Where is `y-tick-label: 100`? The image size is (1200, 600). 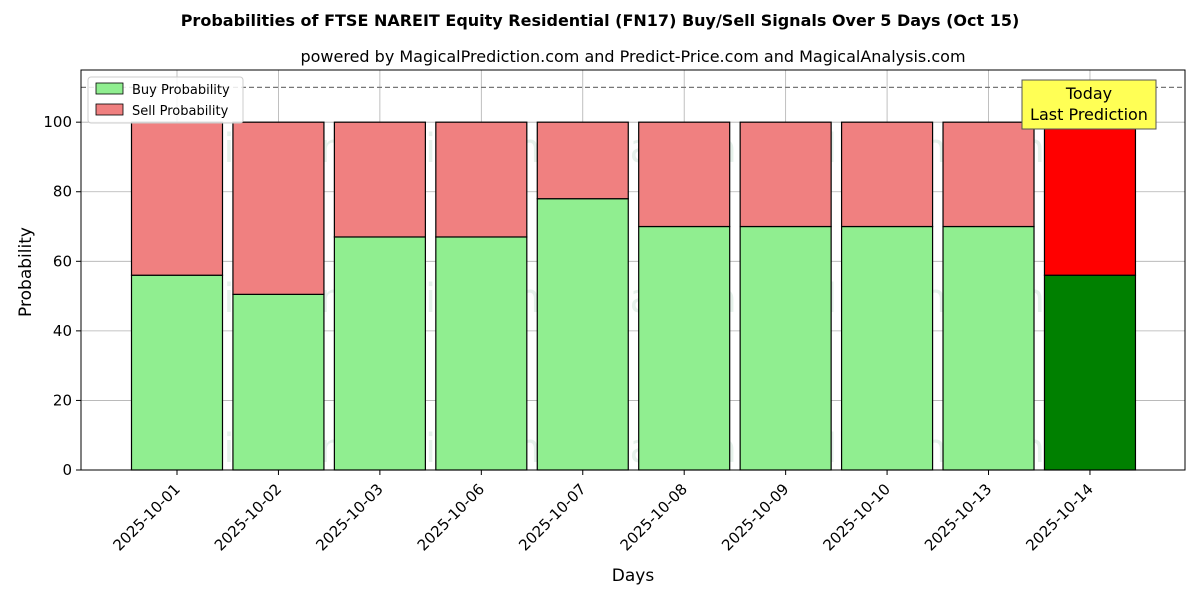 y-tick-label: 100 is located at coordinates (57, 122).